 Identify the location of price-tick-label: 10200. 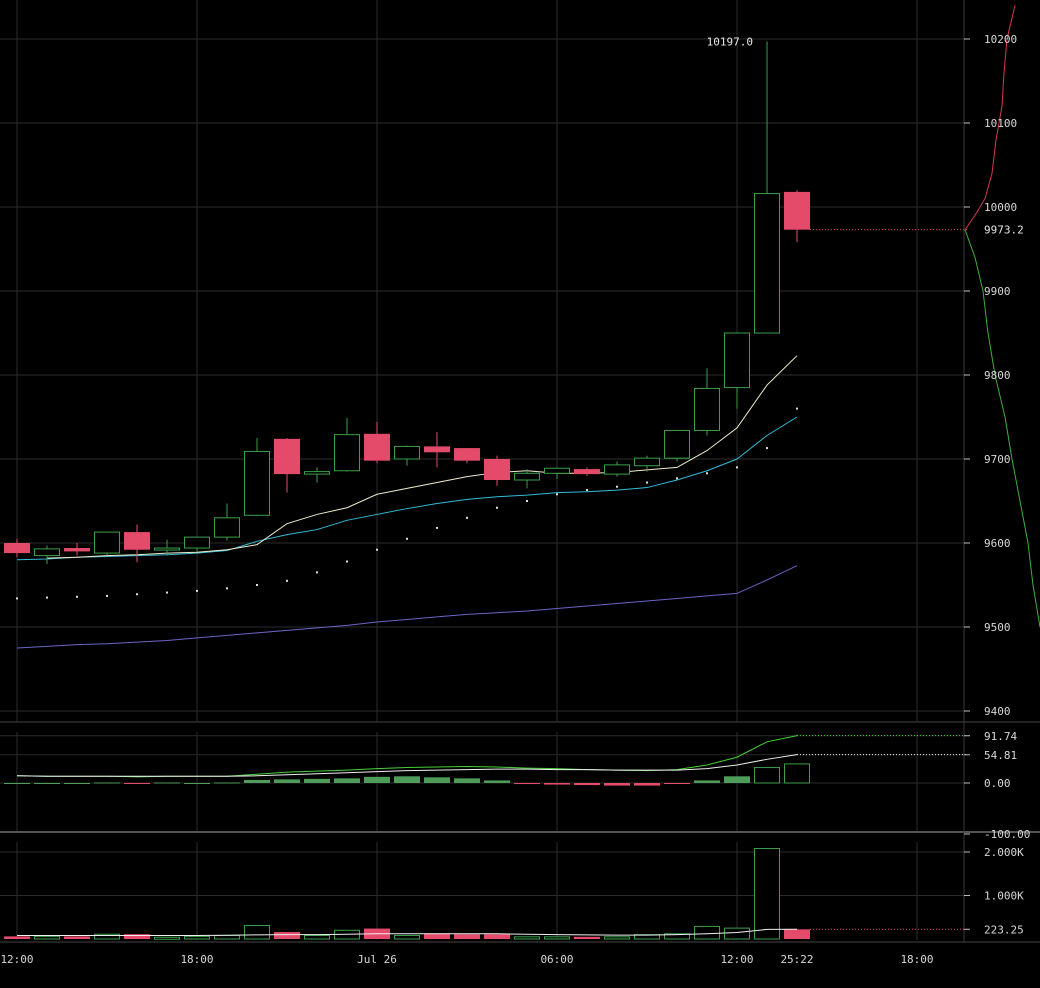
(1000, 39).